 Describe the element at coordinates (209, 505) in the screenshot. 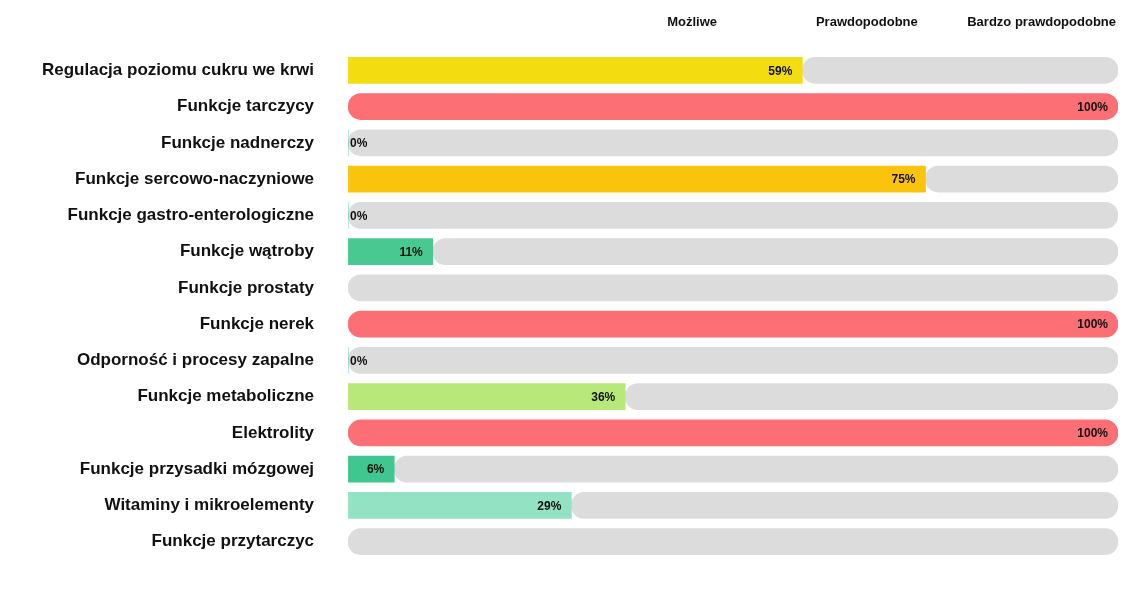

I see `y-tick-label: Witaminy i mikroelementy` at that location.